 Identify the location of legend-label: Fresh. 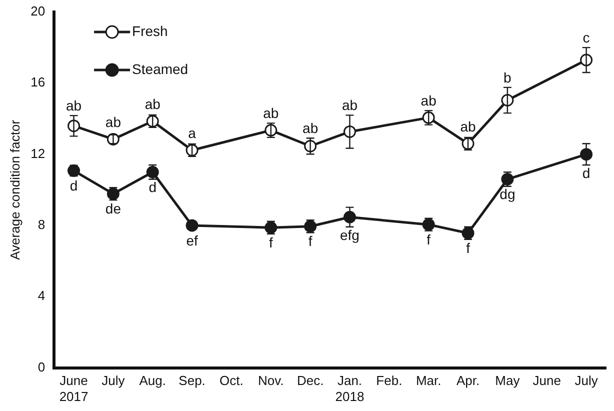
(150, 30).